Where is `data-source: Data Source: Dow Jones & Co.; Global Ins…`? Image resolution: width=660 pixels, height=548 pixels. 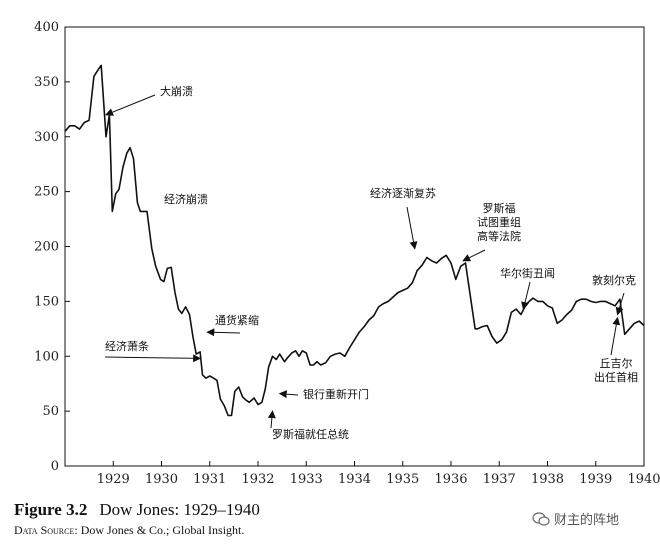 data-source: Data Source: Dow Jones & Co.; Global Ins… is located at coordinates (137, 530).